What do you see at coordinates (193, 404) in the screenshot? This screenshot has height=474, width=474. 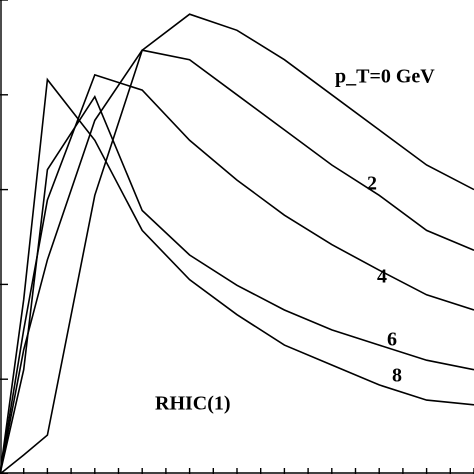 I see `annotation: RHIC(1)` at bounding box center [193, 404].